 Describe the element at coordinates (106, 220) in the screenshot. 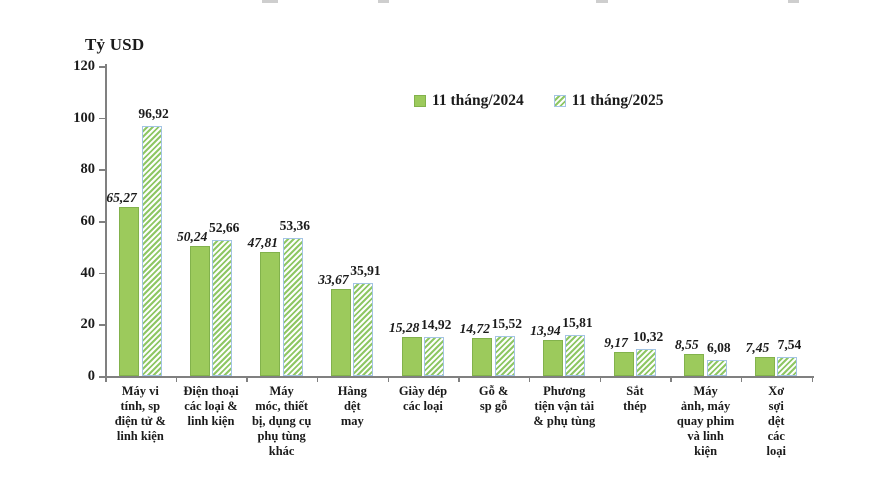

I see `y-axis-line` at that location.